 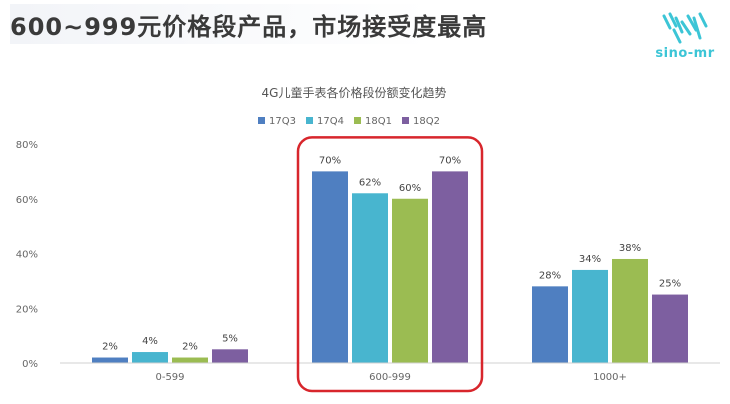 I want to click on chart-title: 4G儿童手表各价格段份额变化趋势, so click(x=354, y=92).